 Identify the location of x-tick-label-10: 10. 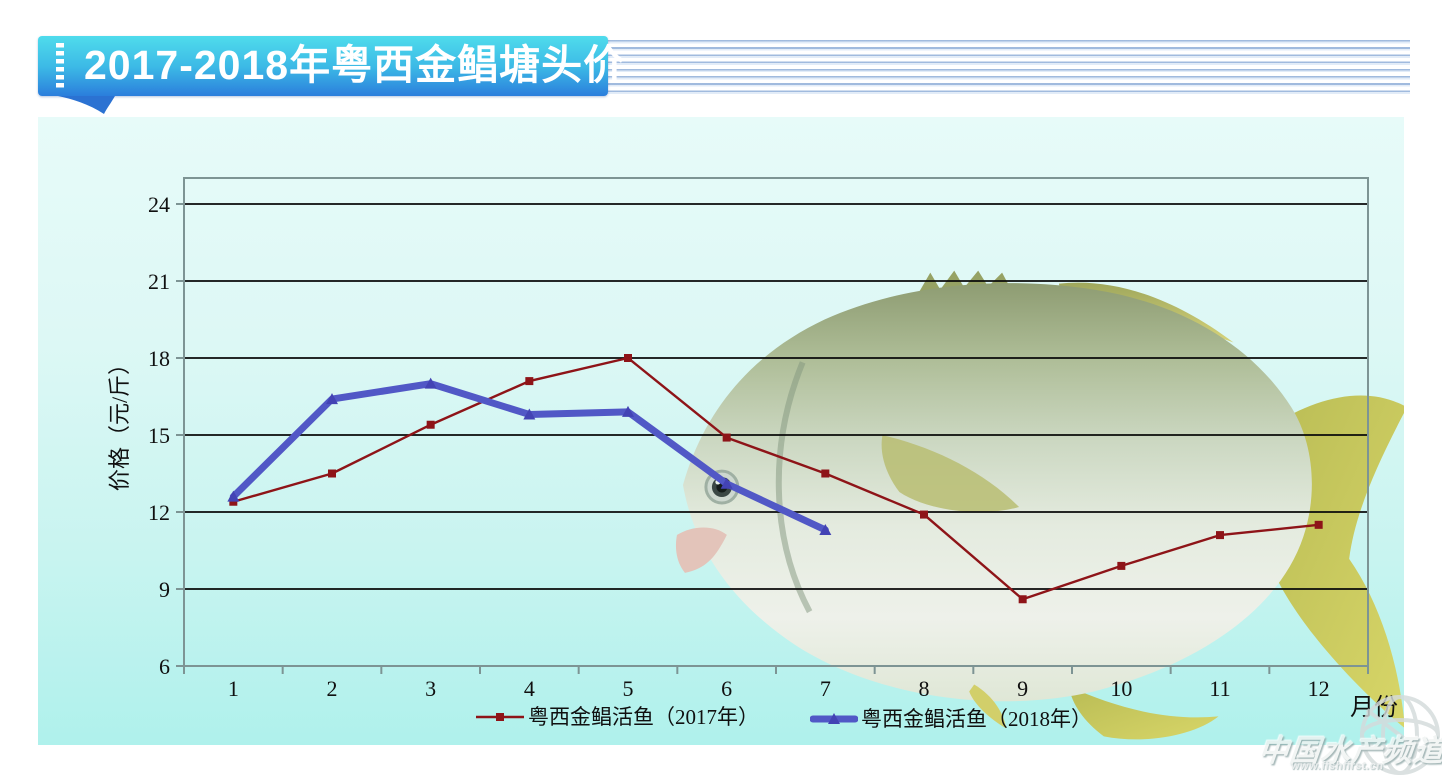
(1121, 688).